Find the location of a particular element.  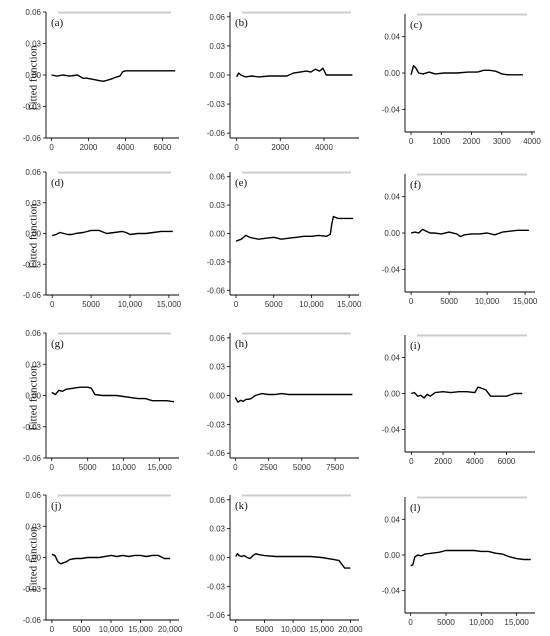

panel-label: (b) is located at coordinates (241, 23).